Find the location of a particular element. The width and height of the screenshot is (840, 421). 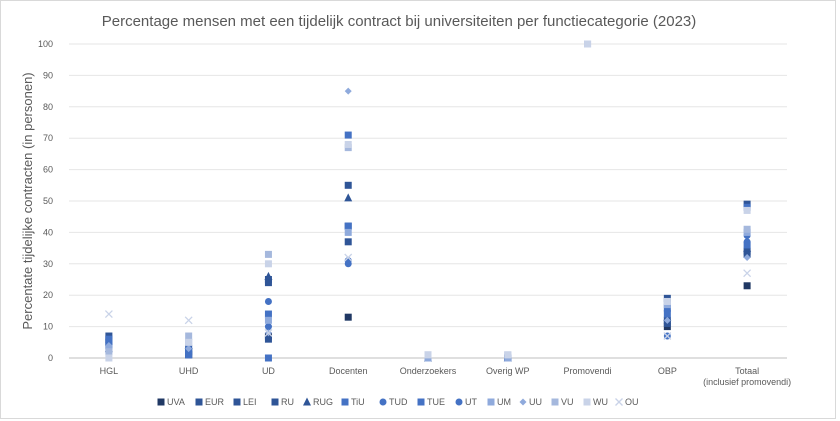

legend-marker-ut is located at coordinates (459, 402).